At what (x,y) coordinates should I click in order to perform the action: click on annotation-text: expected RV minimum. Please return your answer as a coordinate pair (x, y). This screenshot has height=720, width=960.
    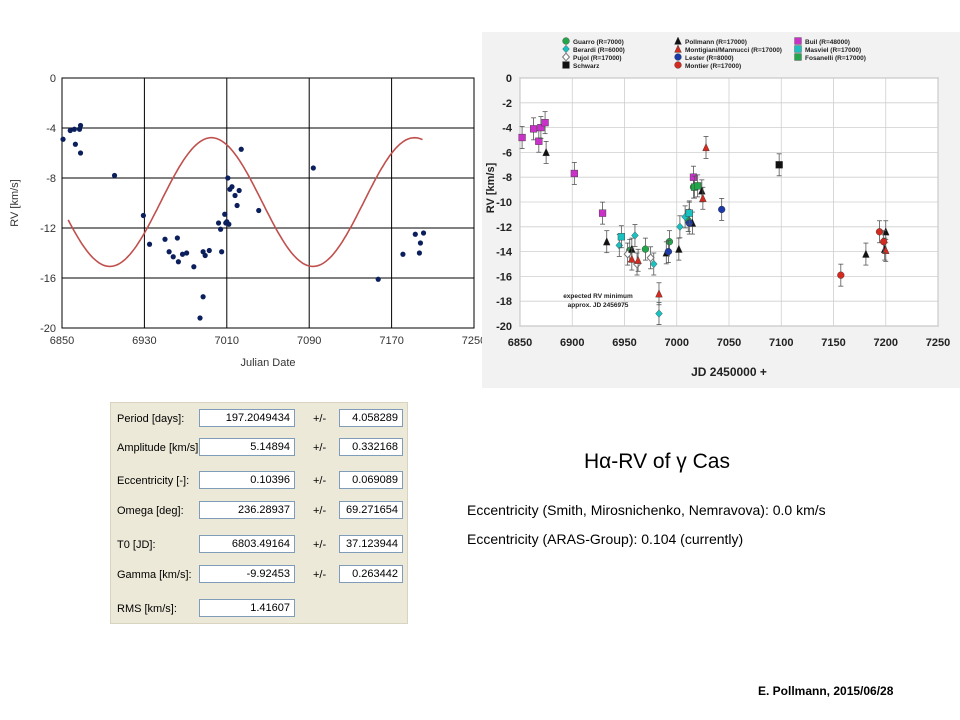
    Looking at the image, I should click on (598, 296).